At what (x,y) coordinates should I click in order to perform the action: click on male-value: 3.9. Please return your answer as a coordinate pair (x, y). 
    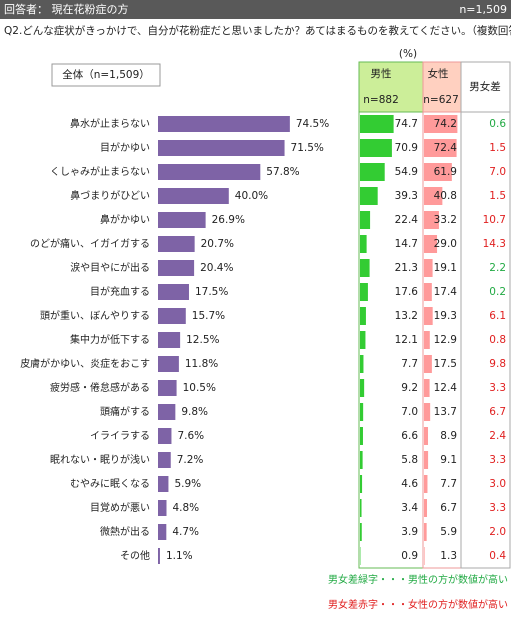
    Looking at the image, I should click on (409, 532).